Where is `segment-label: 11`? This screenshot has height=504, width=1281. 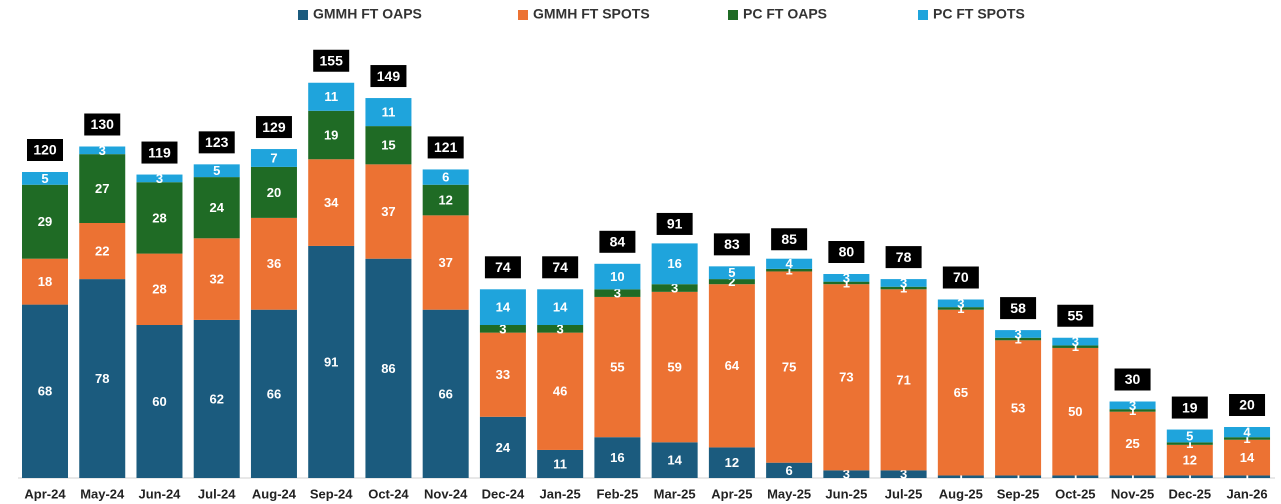
segment-label: 11 is located at coordinates (560, 463).